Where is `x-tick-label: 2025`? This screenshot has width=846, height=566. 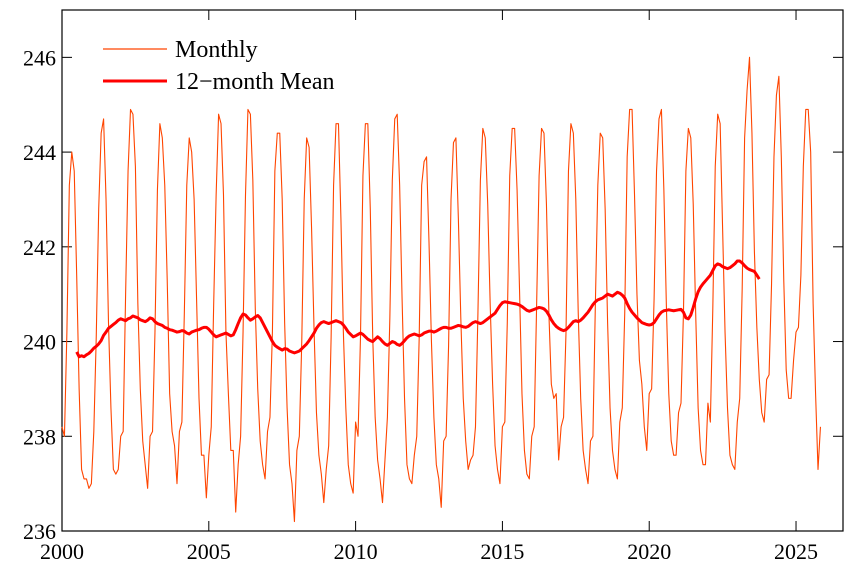
x-tick-label: 2025 is located at coordinates (796, 551).